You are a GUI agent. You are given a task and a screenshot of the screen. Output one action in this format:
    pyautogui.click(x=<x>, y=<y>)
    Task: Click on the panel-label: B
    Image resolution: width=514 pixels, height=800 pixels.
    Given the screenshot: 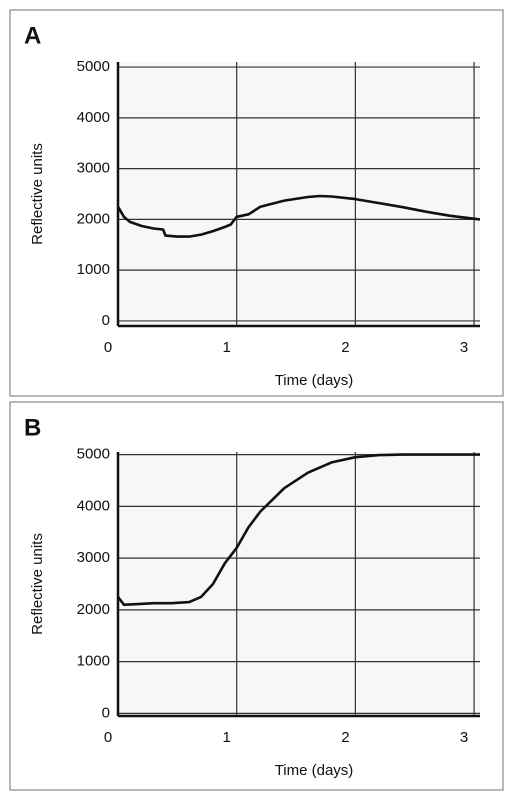 What is the action you would take?
    pyautogui.click(x=32, y=427)
    